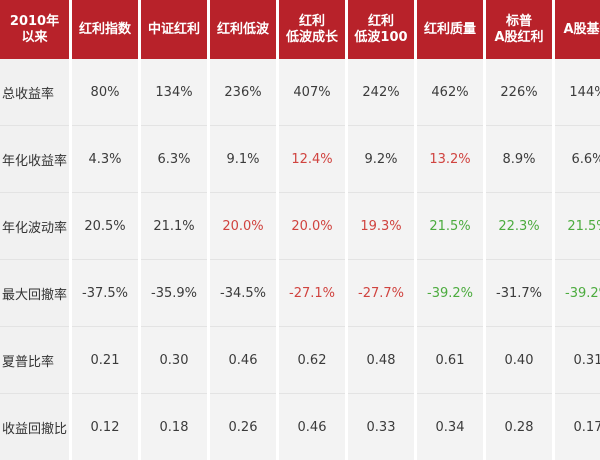 Image resolution: width=600 pixels, height=460 pixels. I want to click on header-text-line: 以来, so click(34, 37).